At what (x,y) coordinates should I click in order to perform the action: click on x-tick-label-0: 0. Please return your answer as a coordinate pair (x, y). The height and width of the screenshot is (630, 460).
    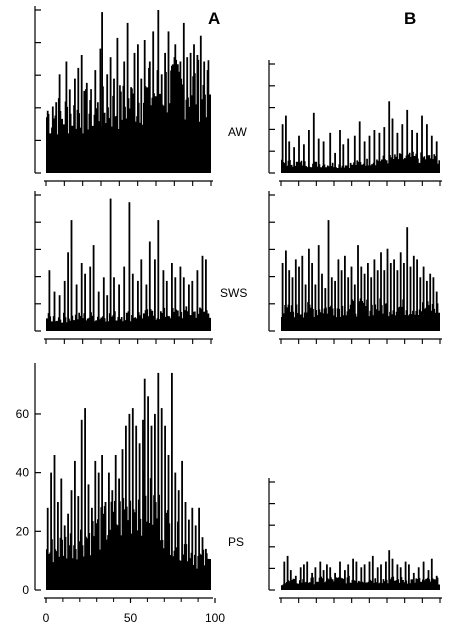
    Looking at the image, I should click on (46, 618).